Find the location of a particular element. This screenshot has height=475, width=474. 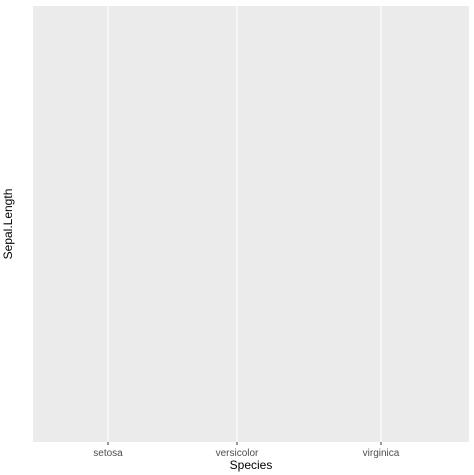

y-axis-title: Sepal.Length is located at coordinates (8, 224).